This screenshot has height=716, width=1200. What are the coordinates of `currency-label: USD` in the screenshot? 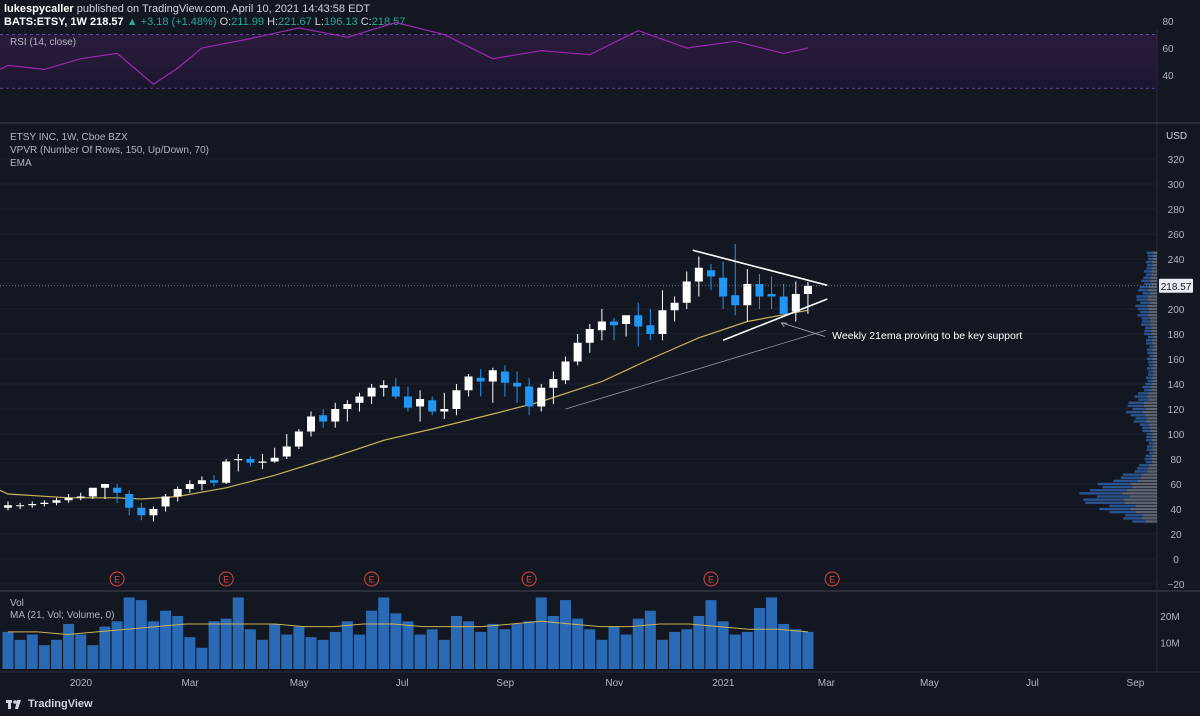 It's located at (1177, 136).